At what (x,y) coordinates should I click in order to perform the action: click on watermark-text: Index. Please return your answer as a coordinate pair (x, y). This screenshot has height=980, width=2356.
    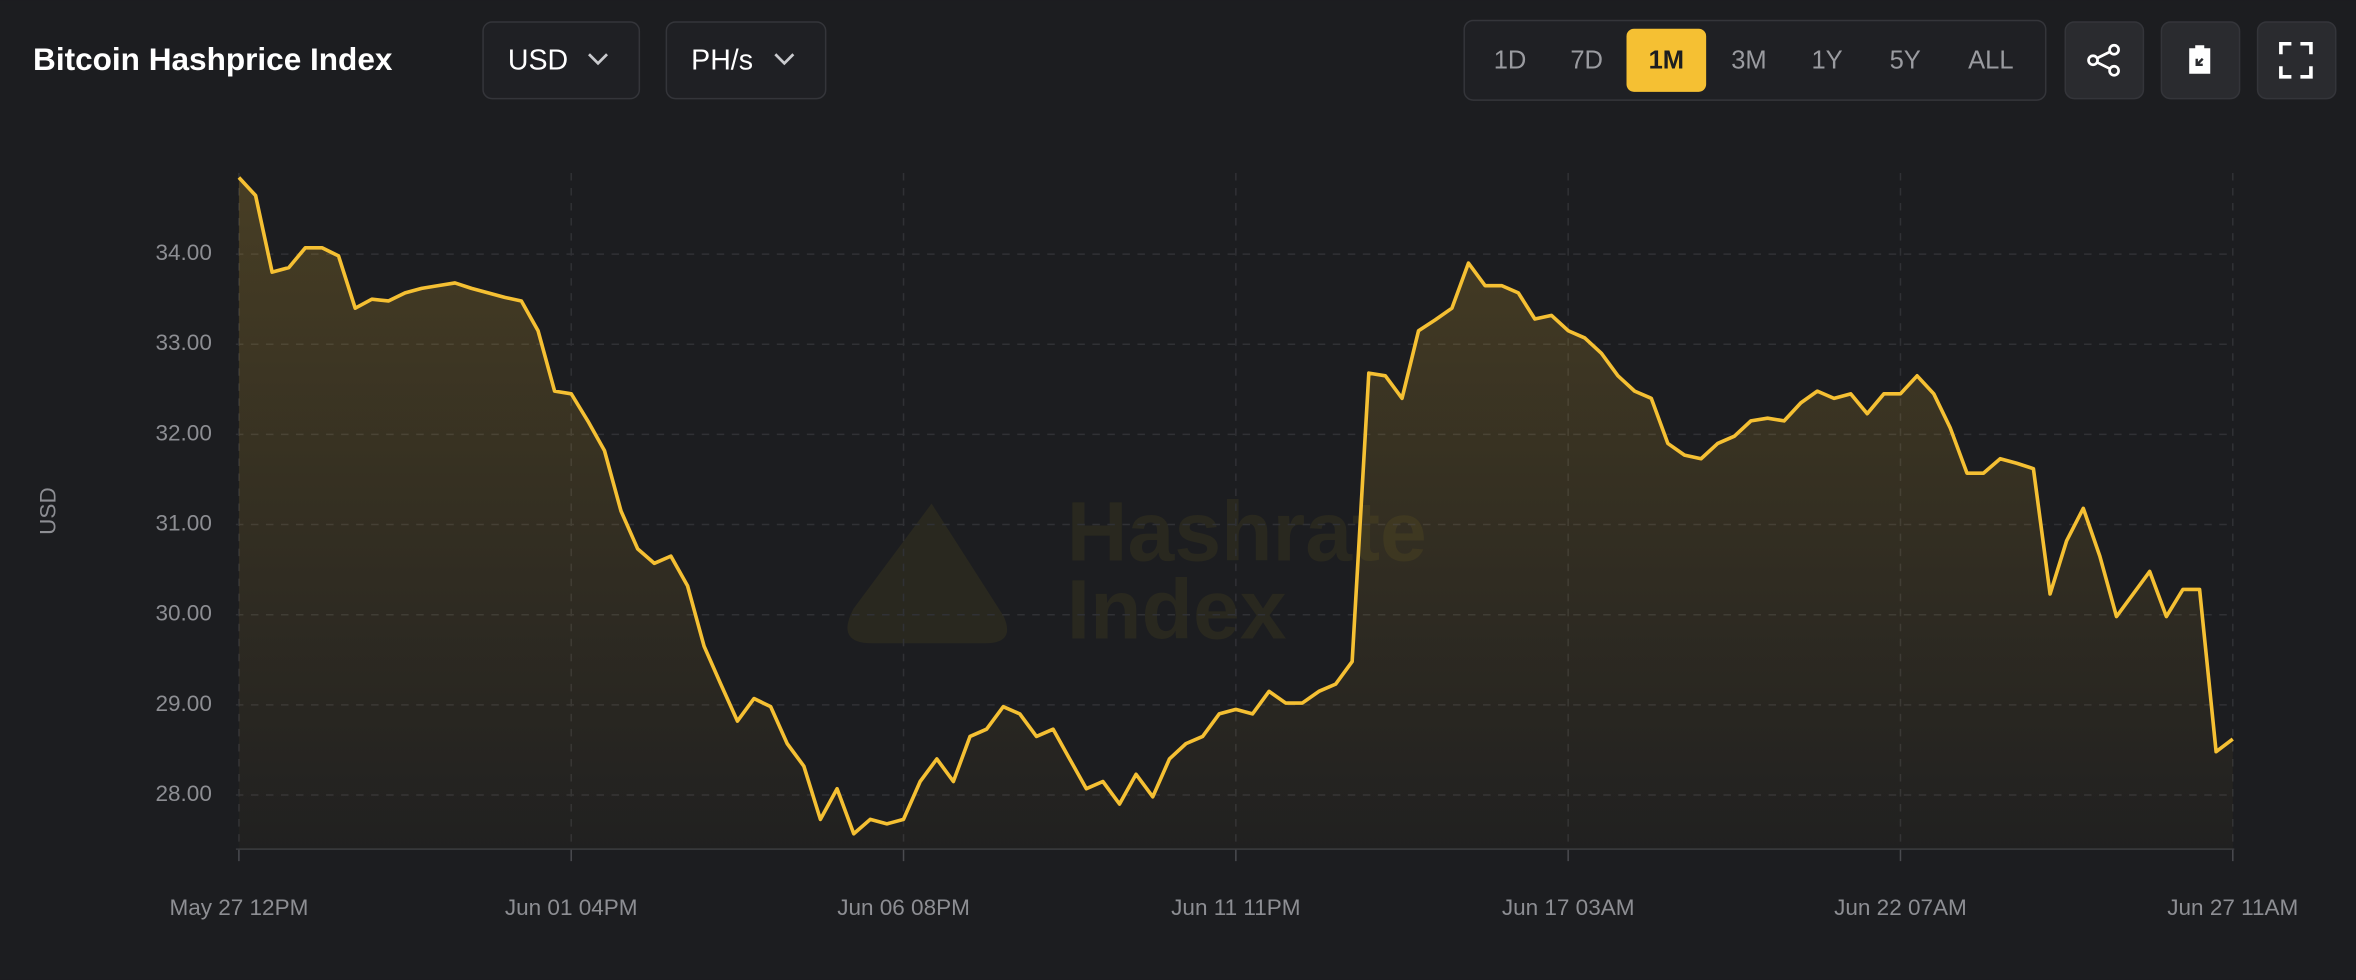
    Looking at the image, I should click on (1177, 609).